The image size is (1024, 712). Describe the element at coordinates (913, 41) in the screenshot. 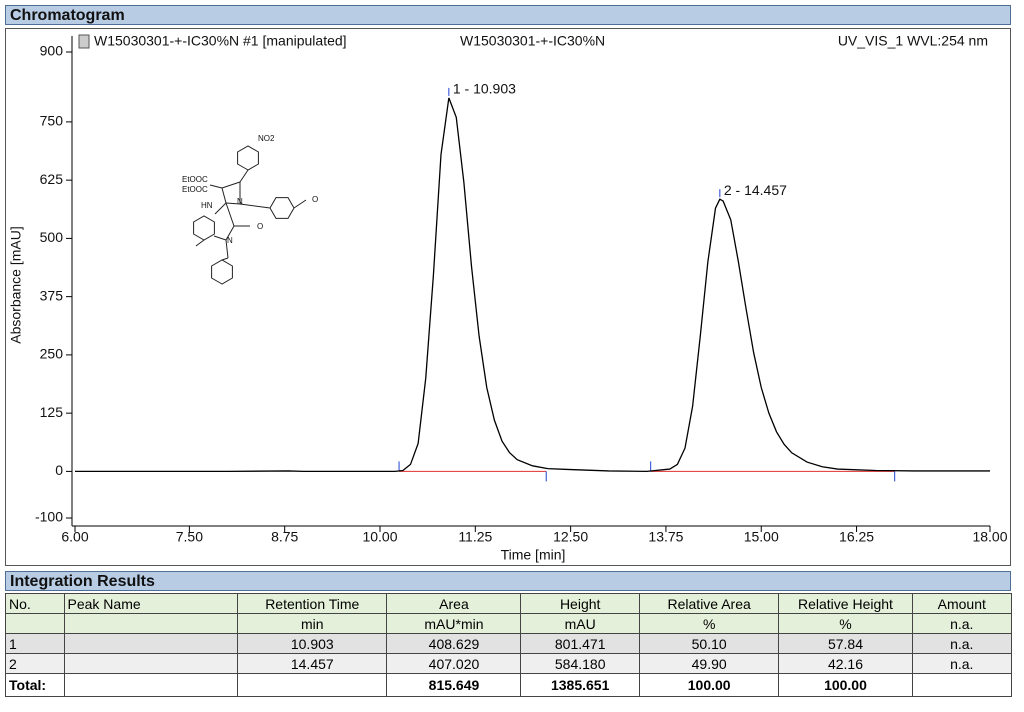

I see `legend-right: UV_VIS_1 WVL:254 nm` at that location.